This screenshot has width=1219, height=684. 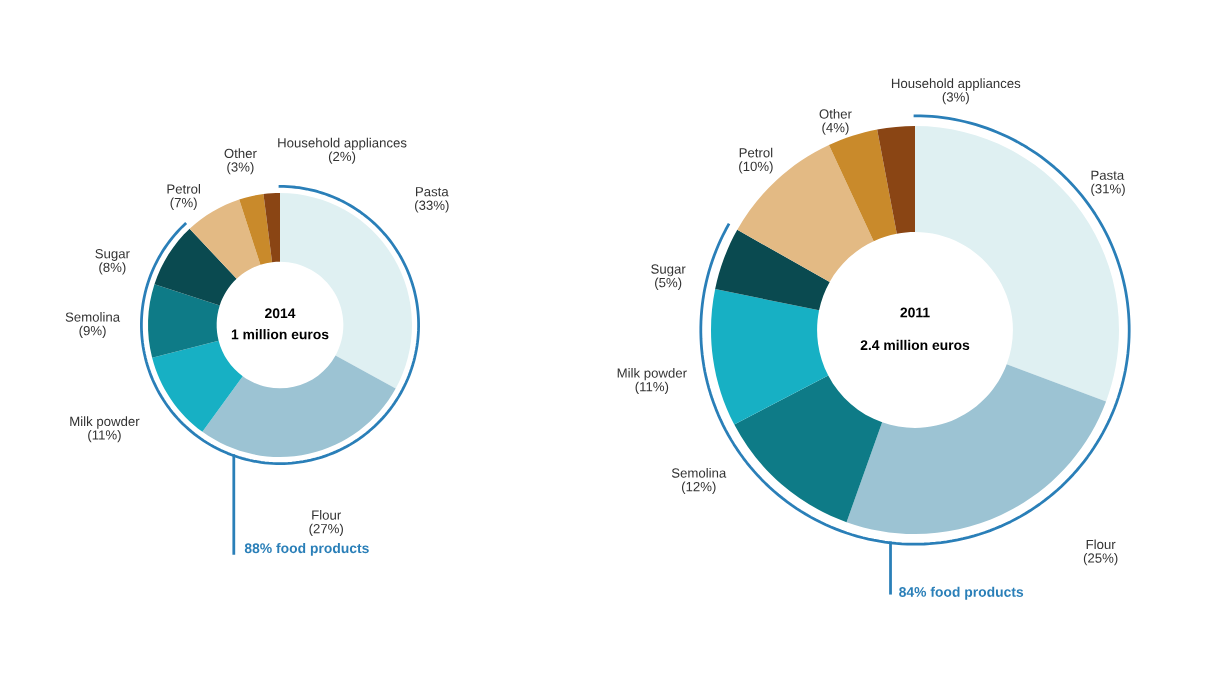 I want to click on data-label: (4%), so click(x=835, y=128).